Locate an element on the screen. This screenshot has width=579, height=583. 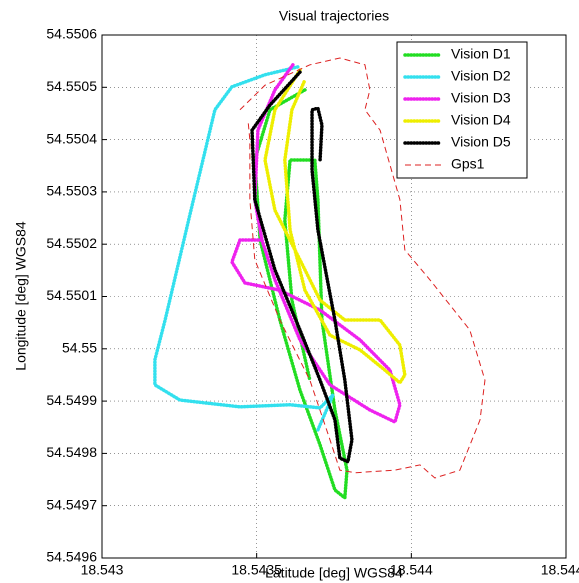
y-tick-label: 54.5503 is located at coordinates (71, 191).